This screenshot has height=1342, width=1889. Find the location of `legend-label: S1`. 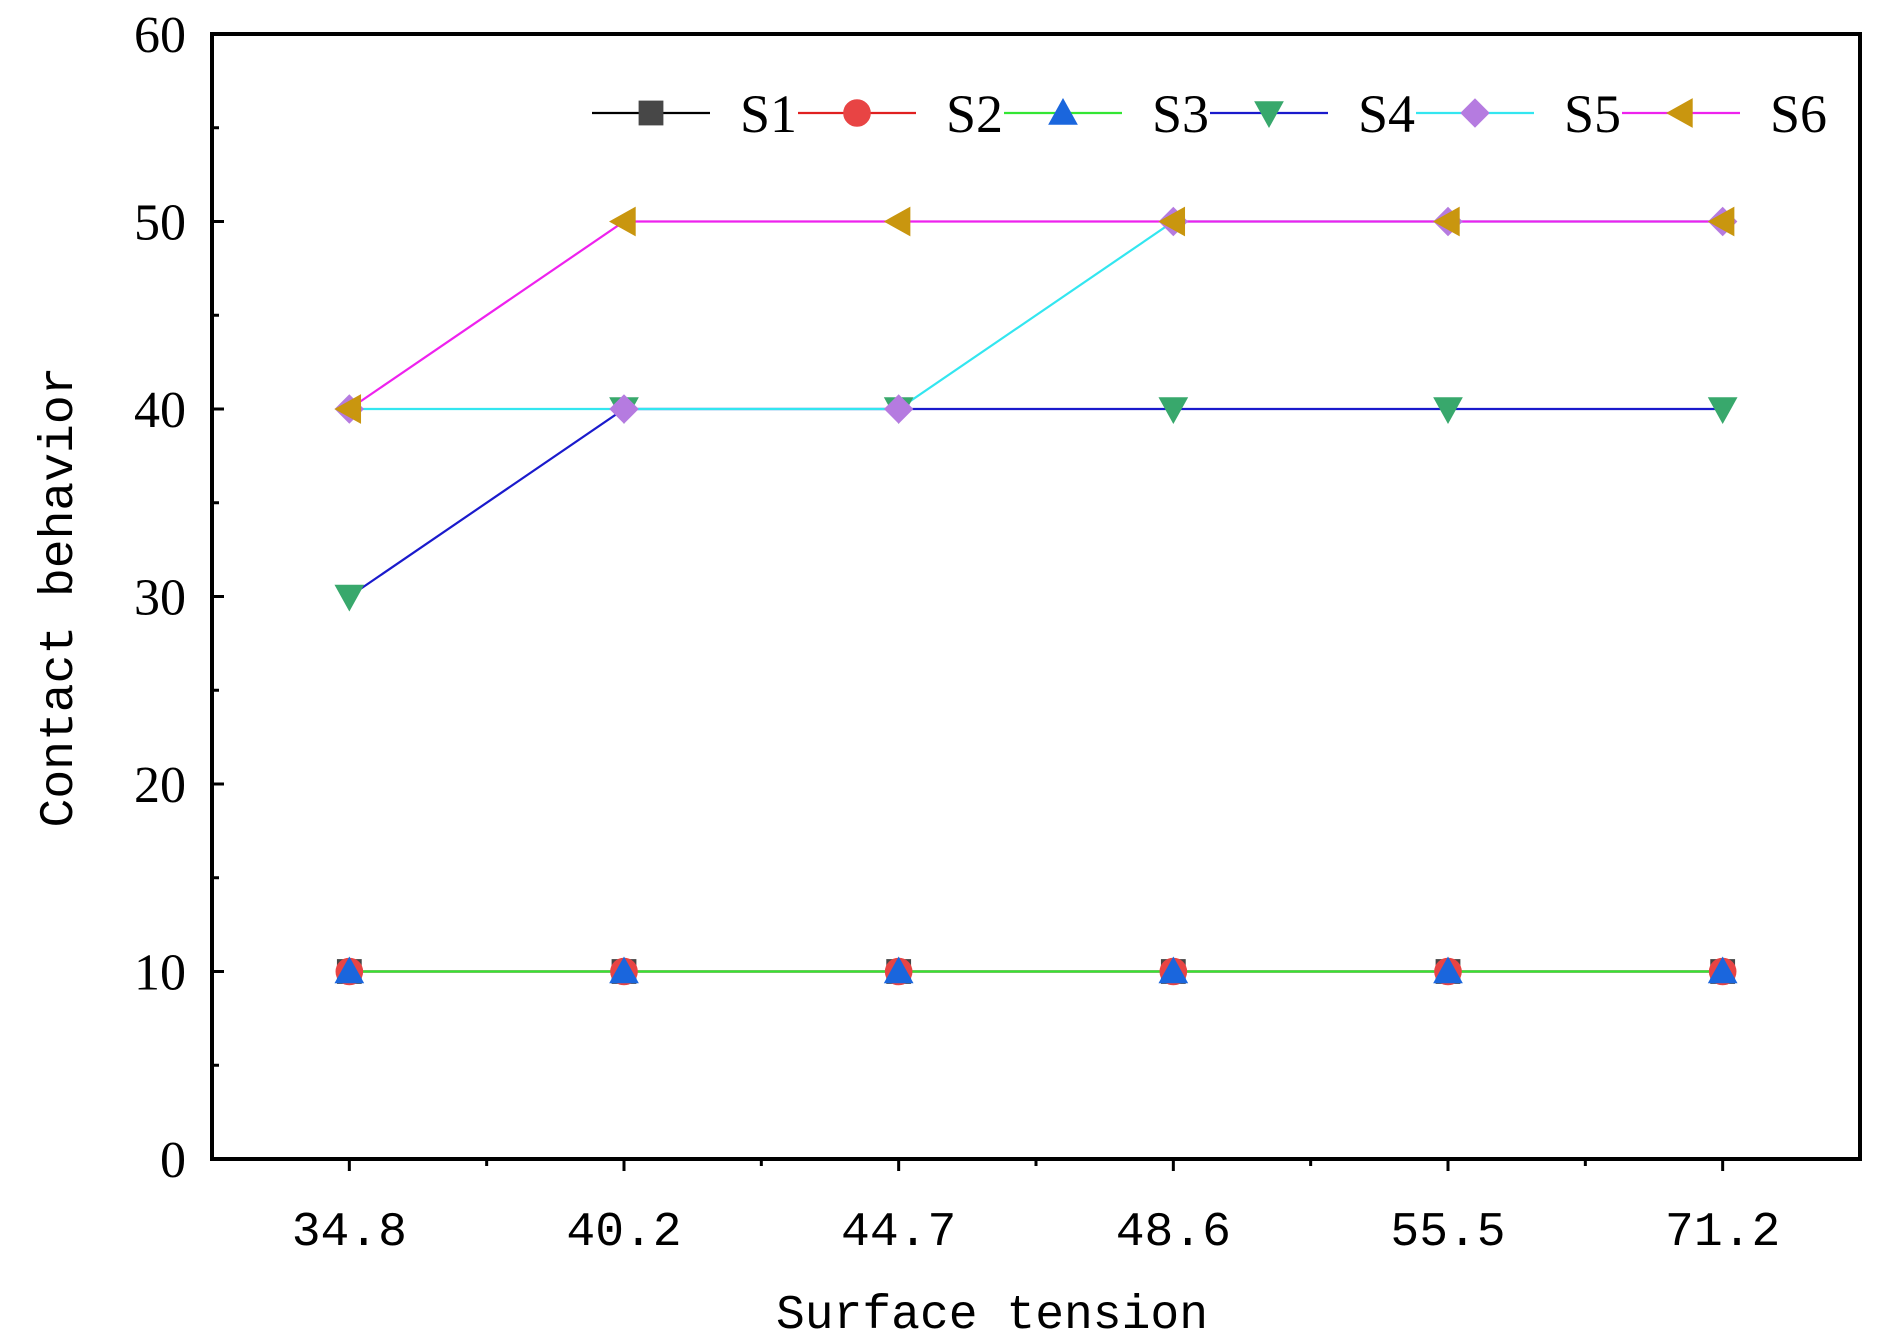

legend-label: S1 is located at coordinates (768, 114).